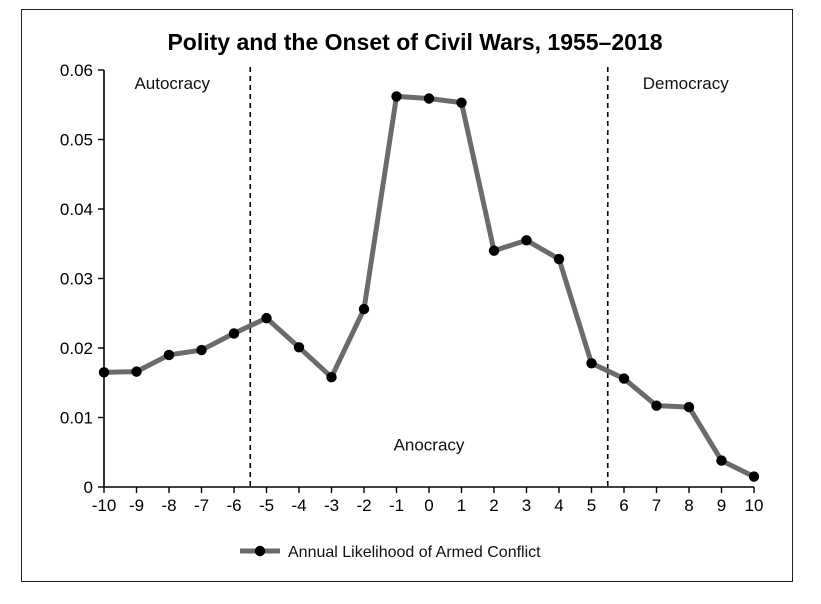 The height and width of the screenshot is (604, 821). I want to click on x-tick-label: -7, so click(201, 505).